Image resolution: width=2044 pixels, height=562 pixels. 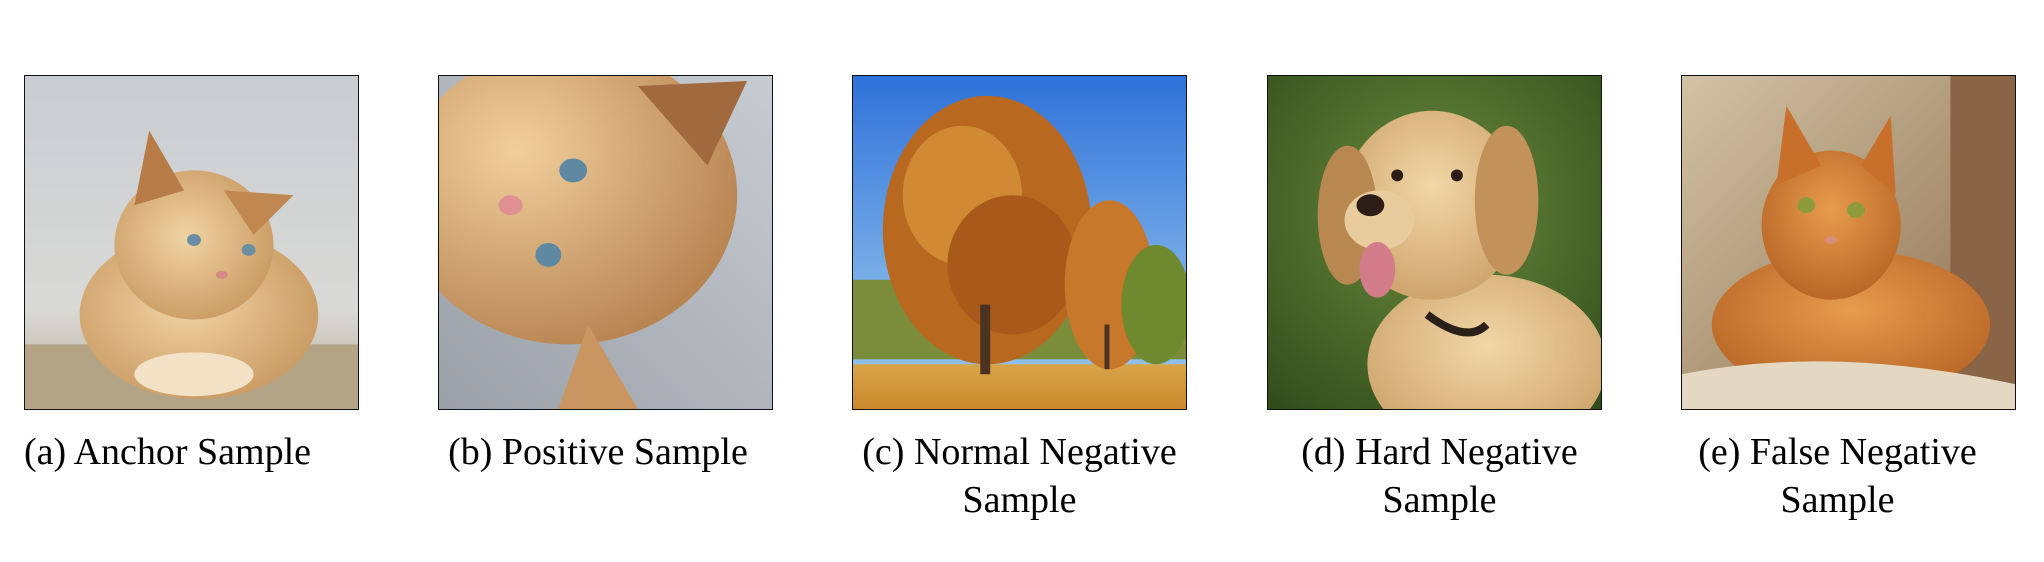 I want to click on kitten-photo, so click(x=191, y=242).